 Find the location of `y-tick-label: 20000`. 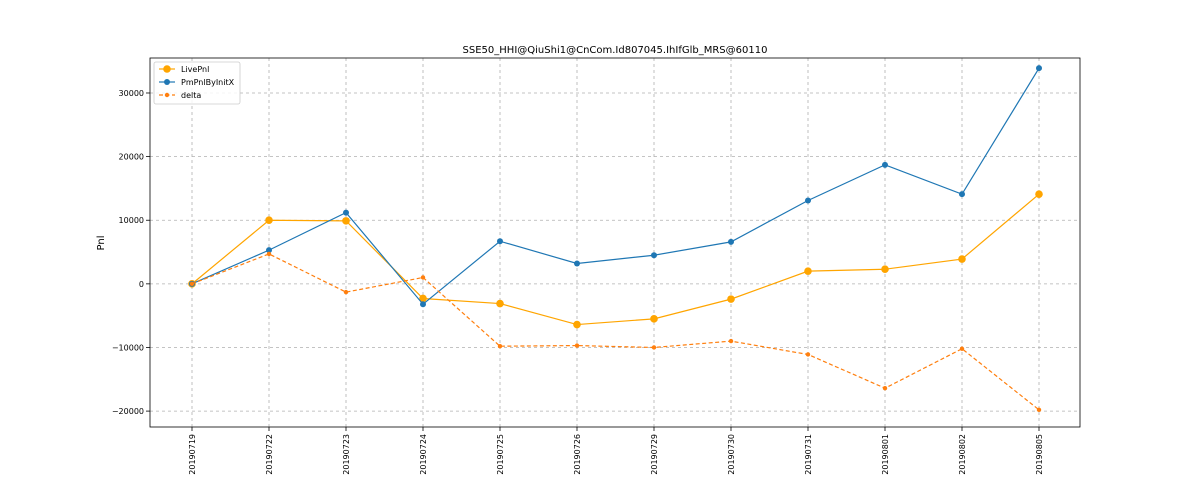

y-tick-label: 20000 is located at coordinates (131, 157).